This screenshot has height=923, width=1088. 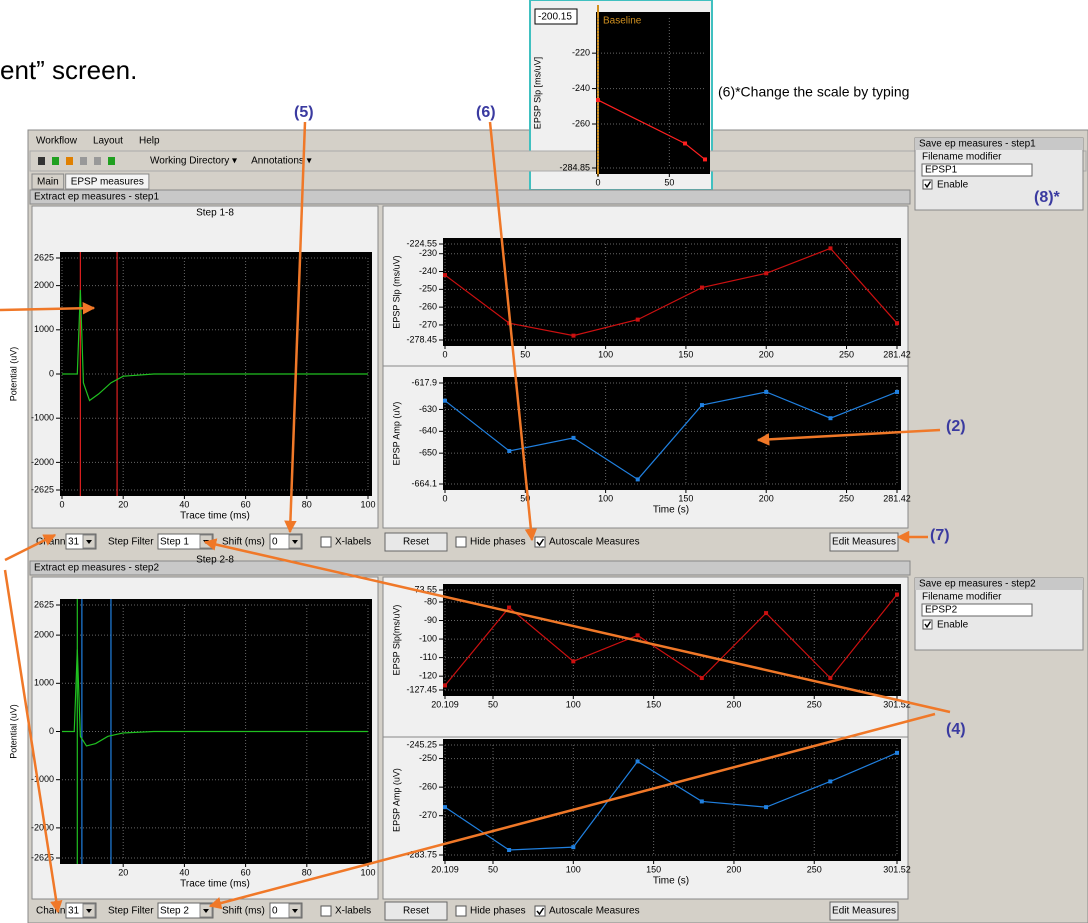 What do you see at coordinates (108, 141) in the screenshot?
I see `menu-item: Layout` at bounding box center [108, 141].